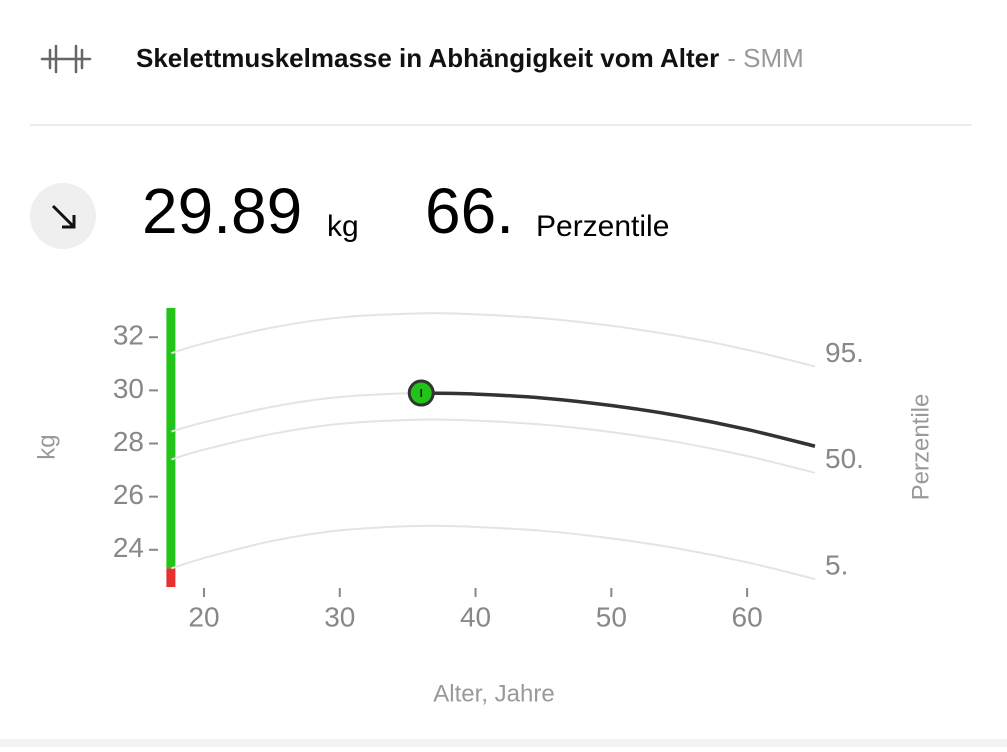  I want to click on x-tick-label: 20, so click(203, 616).